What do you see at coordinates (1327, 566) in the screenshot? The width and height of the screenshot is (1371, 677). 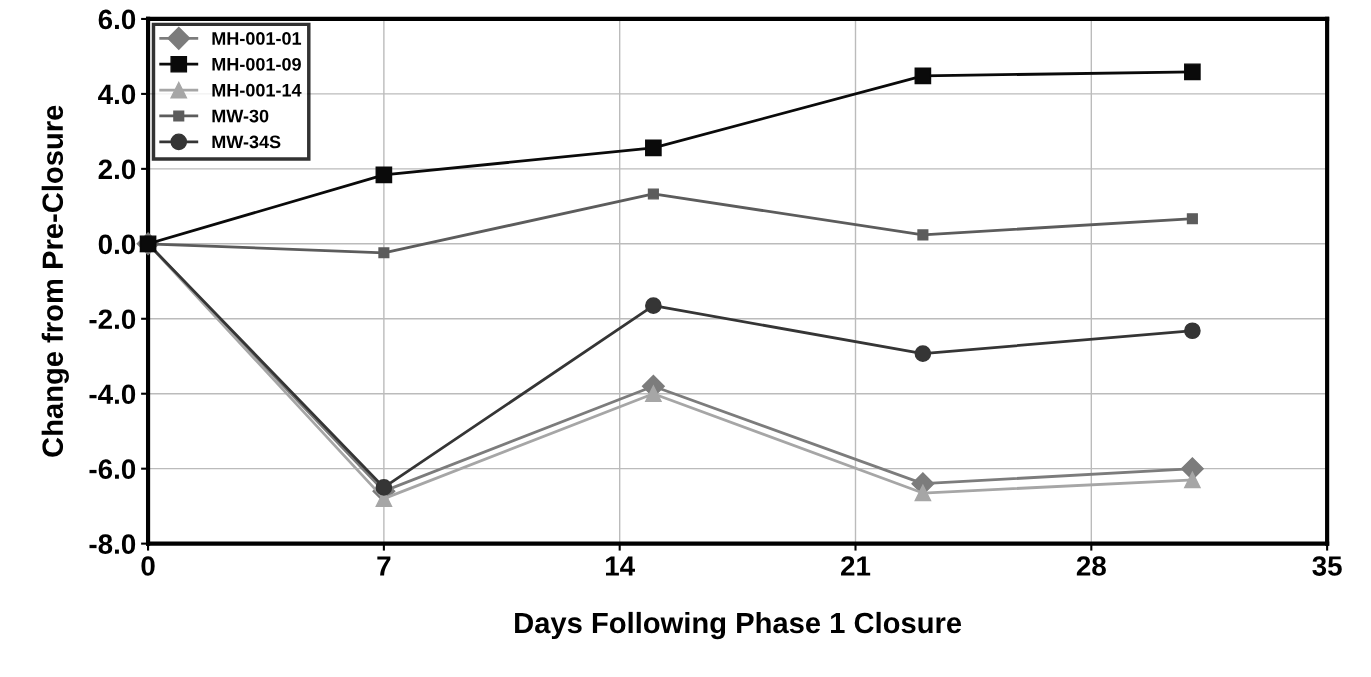 I see `x-tick-label: 35` at bounding box center [1327, 566].